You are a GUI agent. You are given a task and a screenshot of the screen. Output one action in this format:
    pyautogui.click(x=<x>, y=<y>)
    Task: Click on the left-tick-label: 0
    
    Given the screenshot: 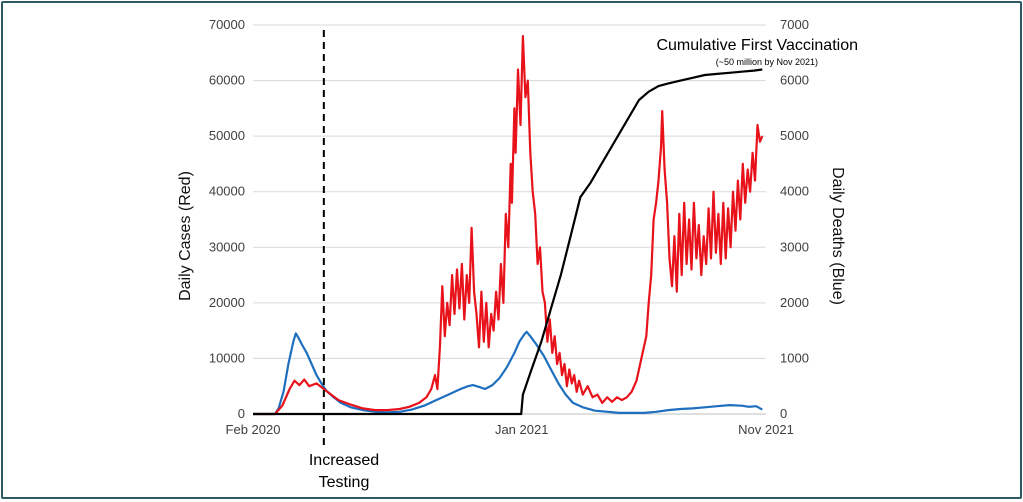 What is the action you would take?
    pyautogui.click(x=241, y=413)
    